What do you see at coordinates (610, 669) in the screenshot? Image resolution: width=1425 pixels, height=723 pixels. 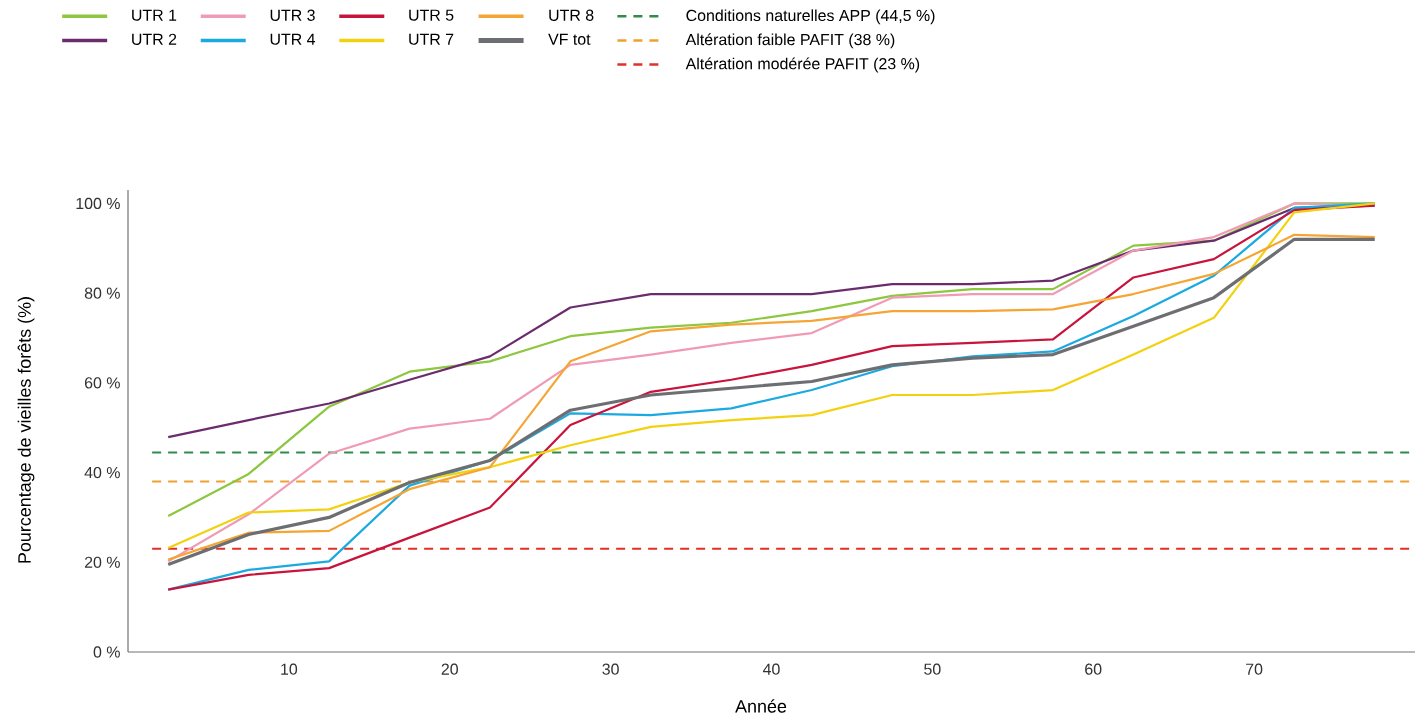 I see `x-tick-label: 30` at bounding box center [610, 669].